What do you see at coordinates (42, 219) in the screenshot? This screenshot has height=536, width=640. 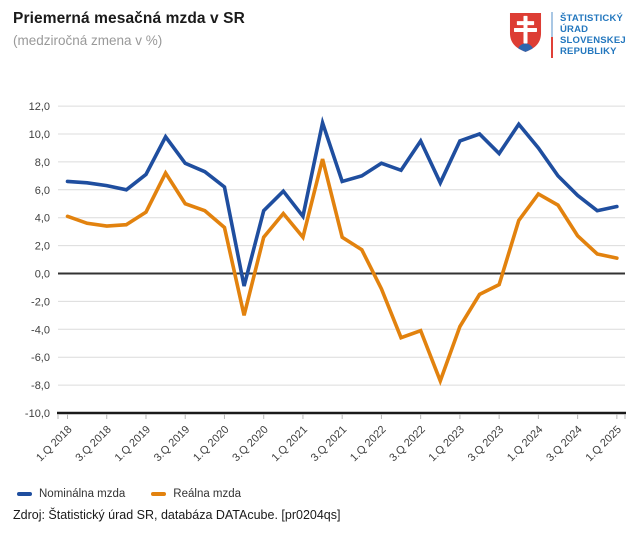 I see `svg-text: 4,0` at bounding box center [42, 219].